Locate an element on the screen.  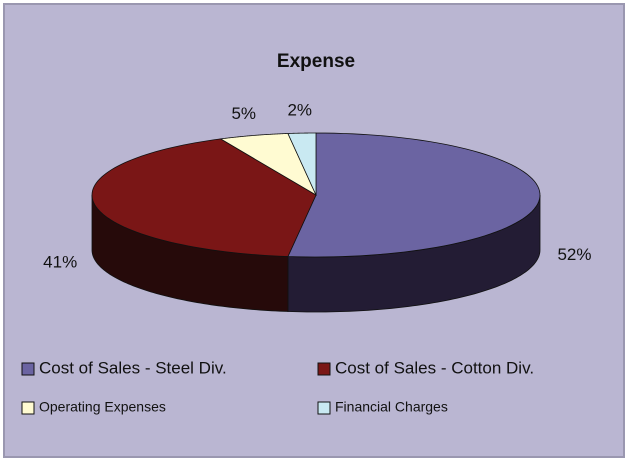
legend-label: Cost of Sales - Cotton Div. is located at coordinates (434, 367).